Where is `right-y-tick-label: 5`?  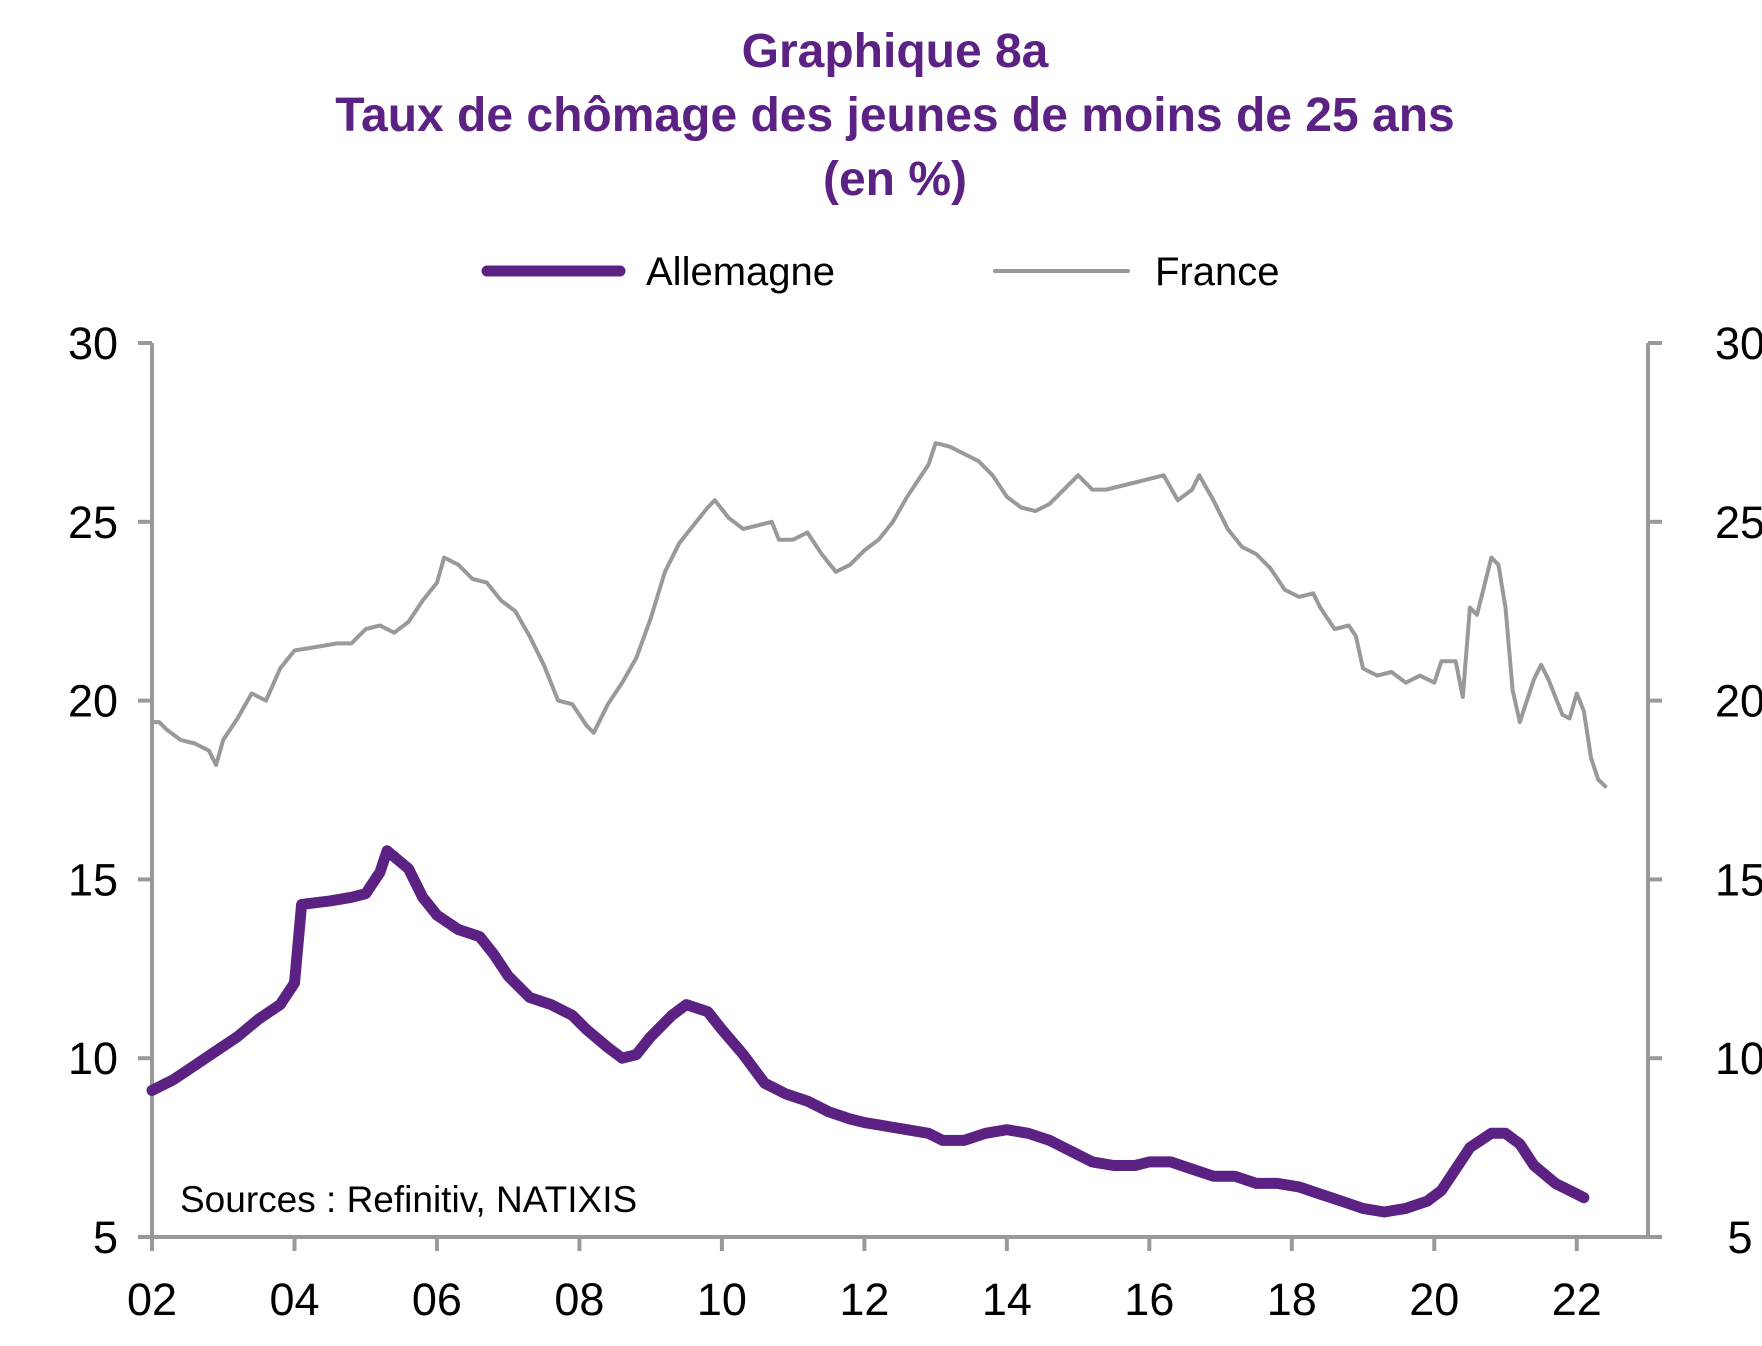
right-y-tick-label: 5 is located at coordinates (1739, 1237).